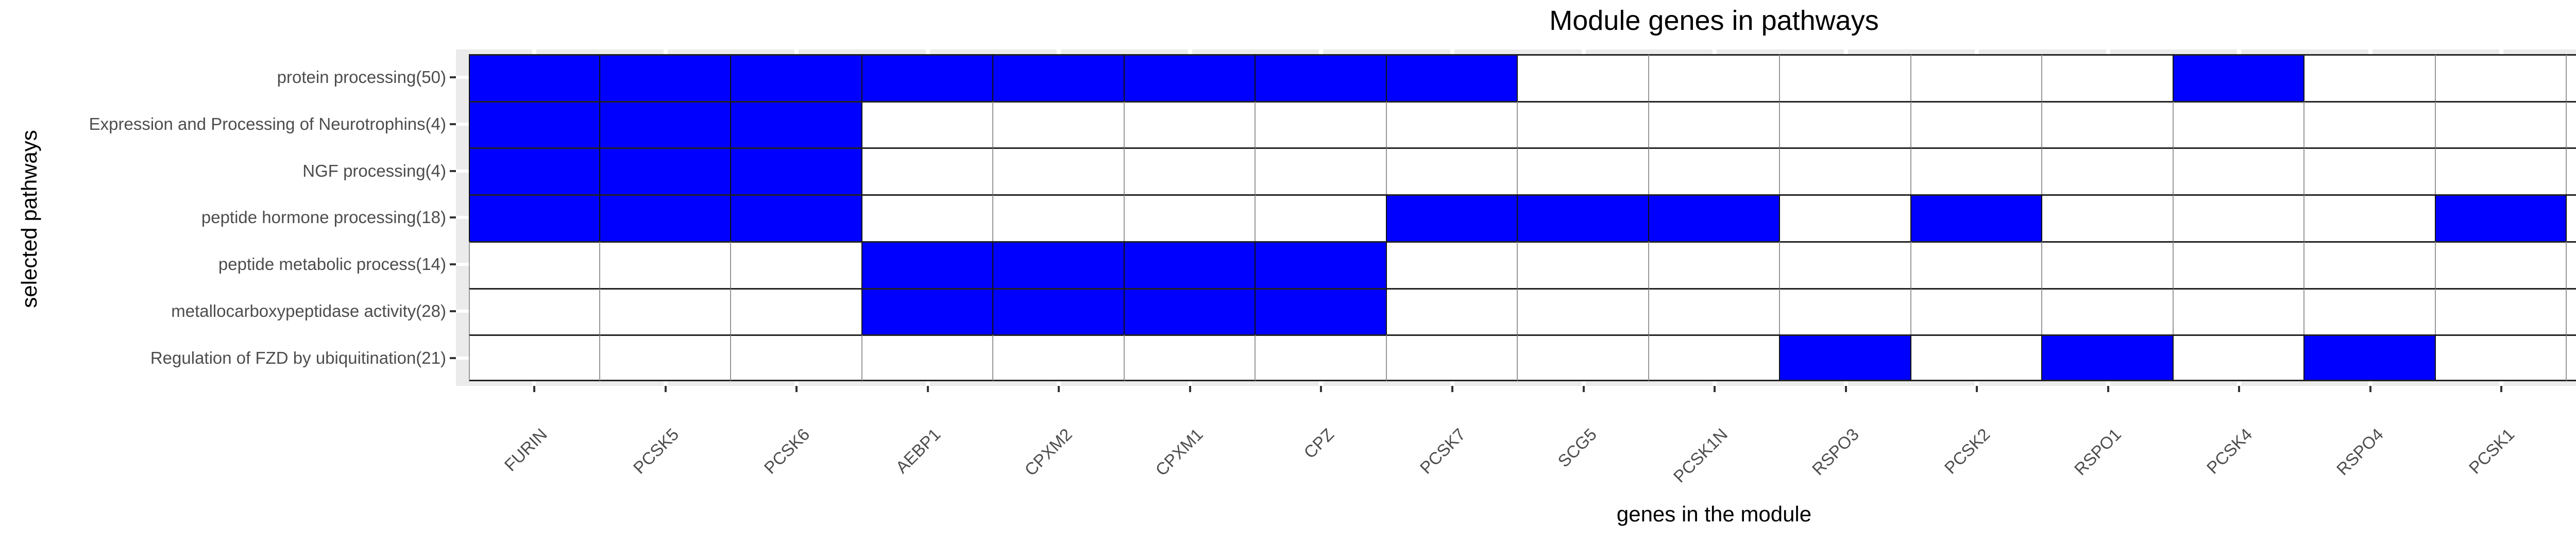 The image size is (2576, 541). What do you see at coordinates (2359, 452) in the screenshot?
I see `x-tick-label: RSPO4` at bounding box center [2359, 452].